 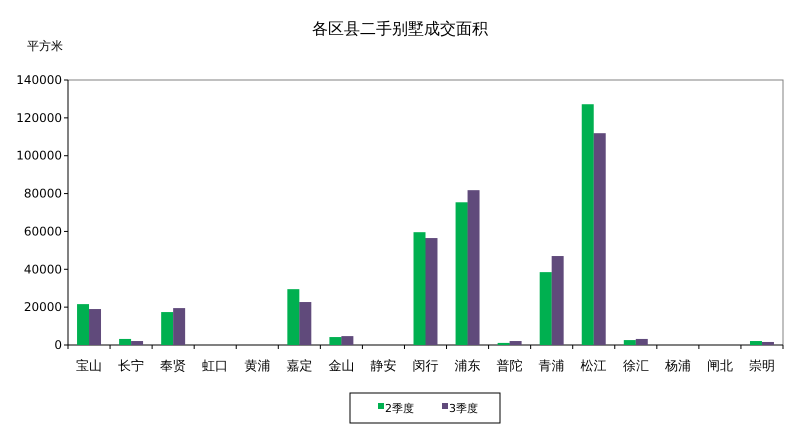 I want to click on x-tick-label: 静安, so click(x=383, y=366).